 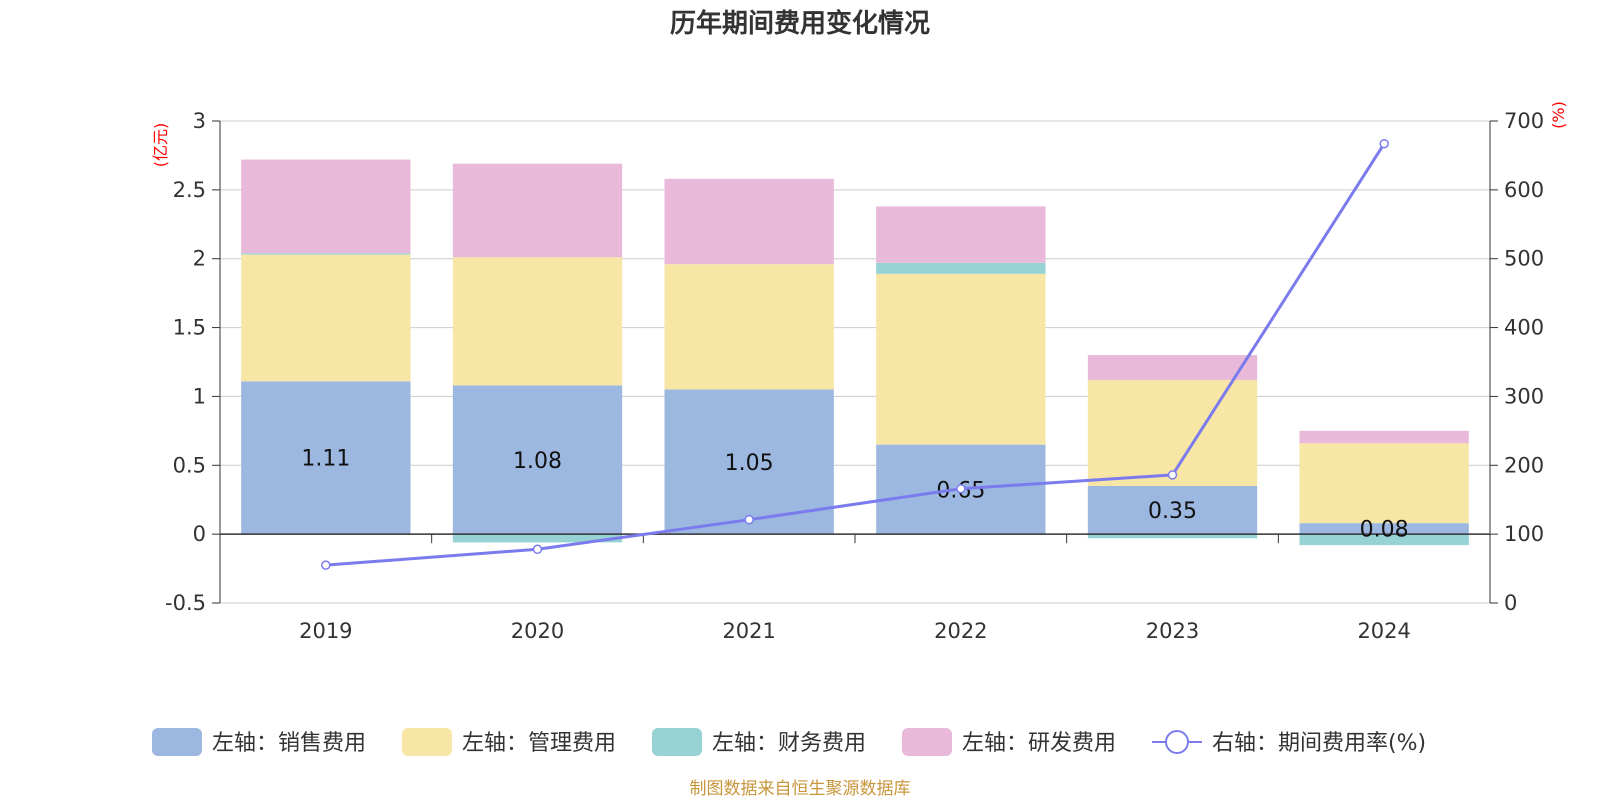 What do you see at coordinates (1517, 362) in the screenshot?
I see `right-axis: 700 600 500 400 300 200 100 0` at bounding box center [1517, 362].